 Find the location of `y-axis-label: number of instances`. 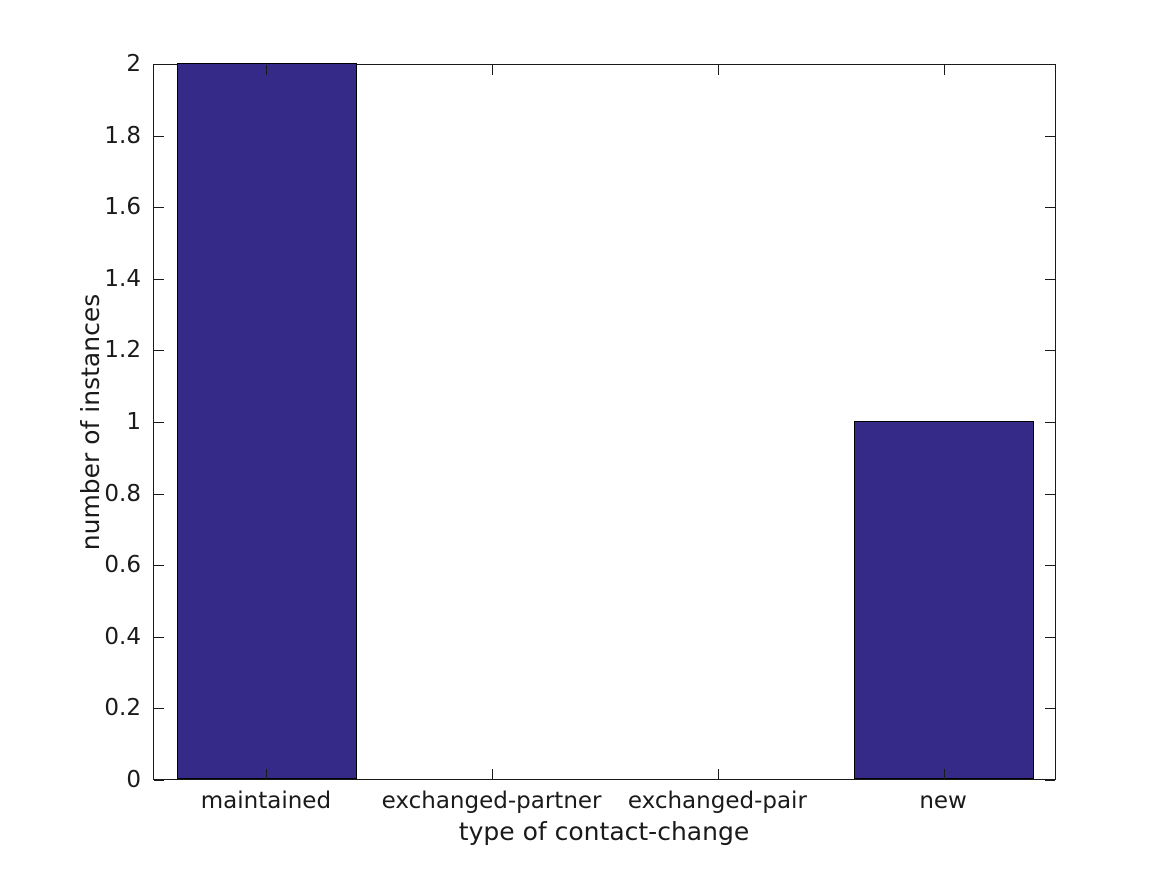

y-axis-label: number of instances is located at coordinates (90, 422).